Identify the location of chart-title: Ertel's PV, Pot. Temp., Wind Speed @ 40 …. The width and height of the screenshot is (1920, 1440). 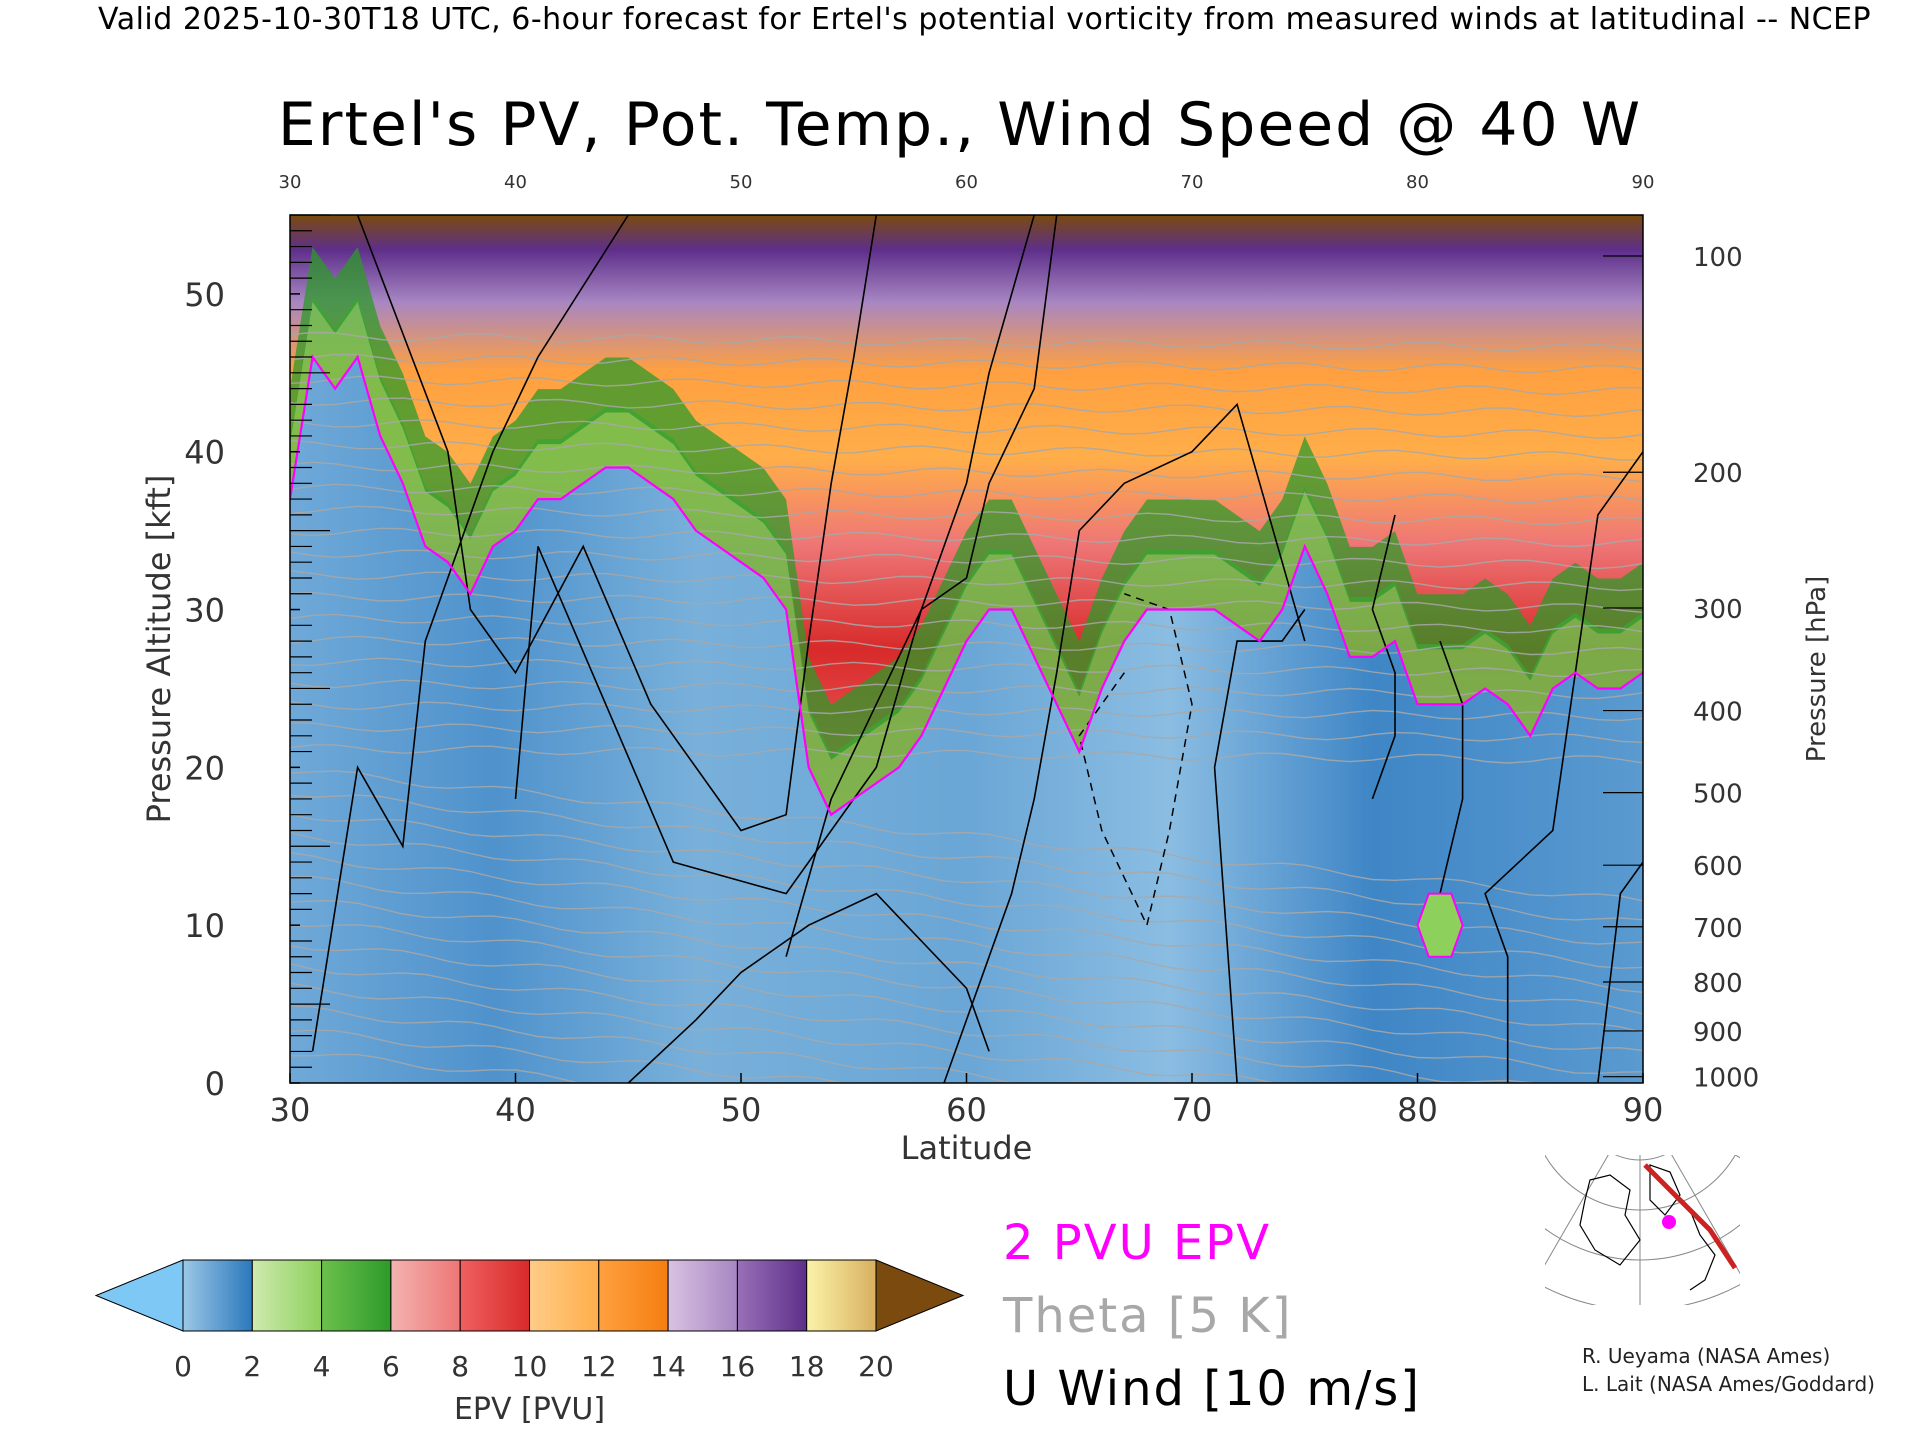
(960, 125).